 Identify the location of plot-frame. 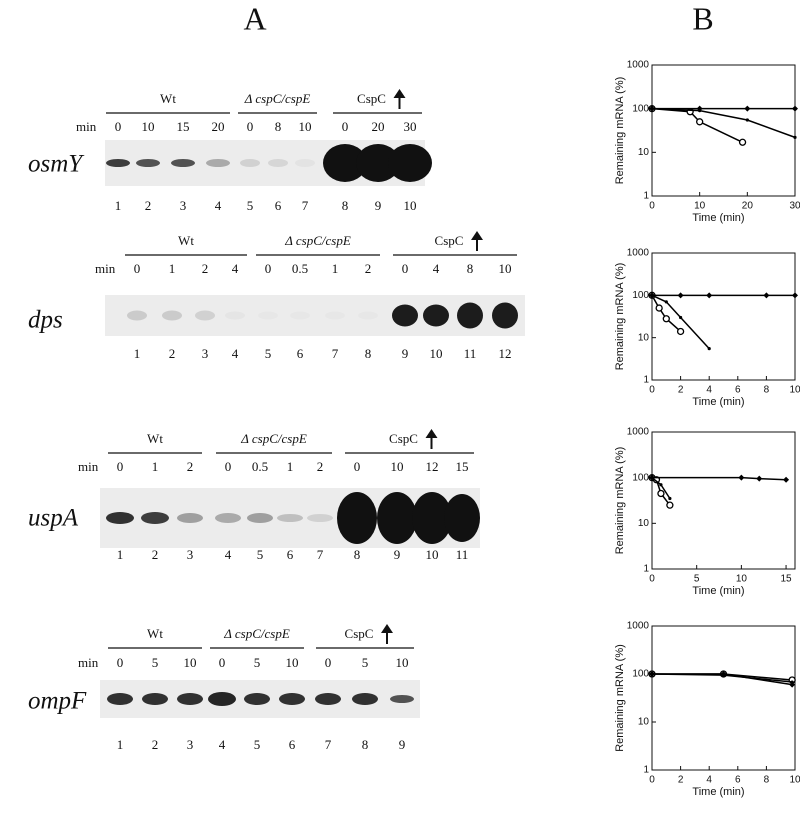
(723, 130).